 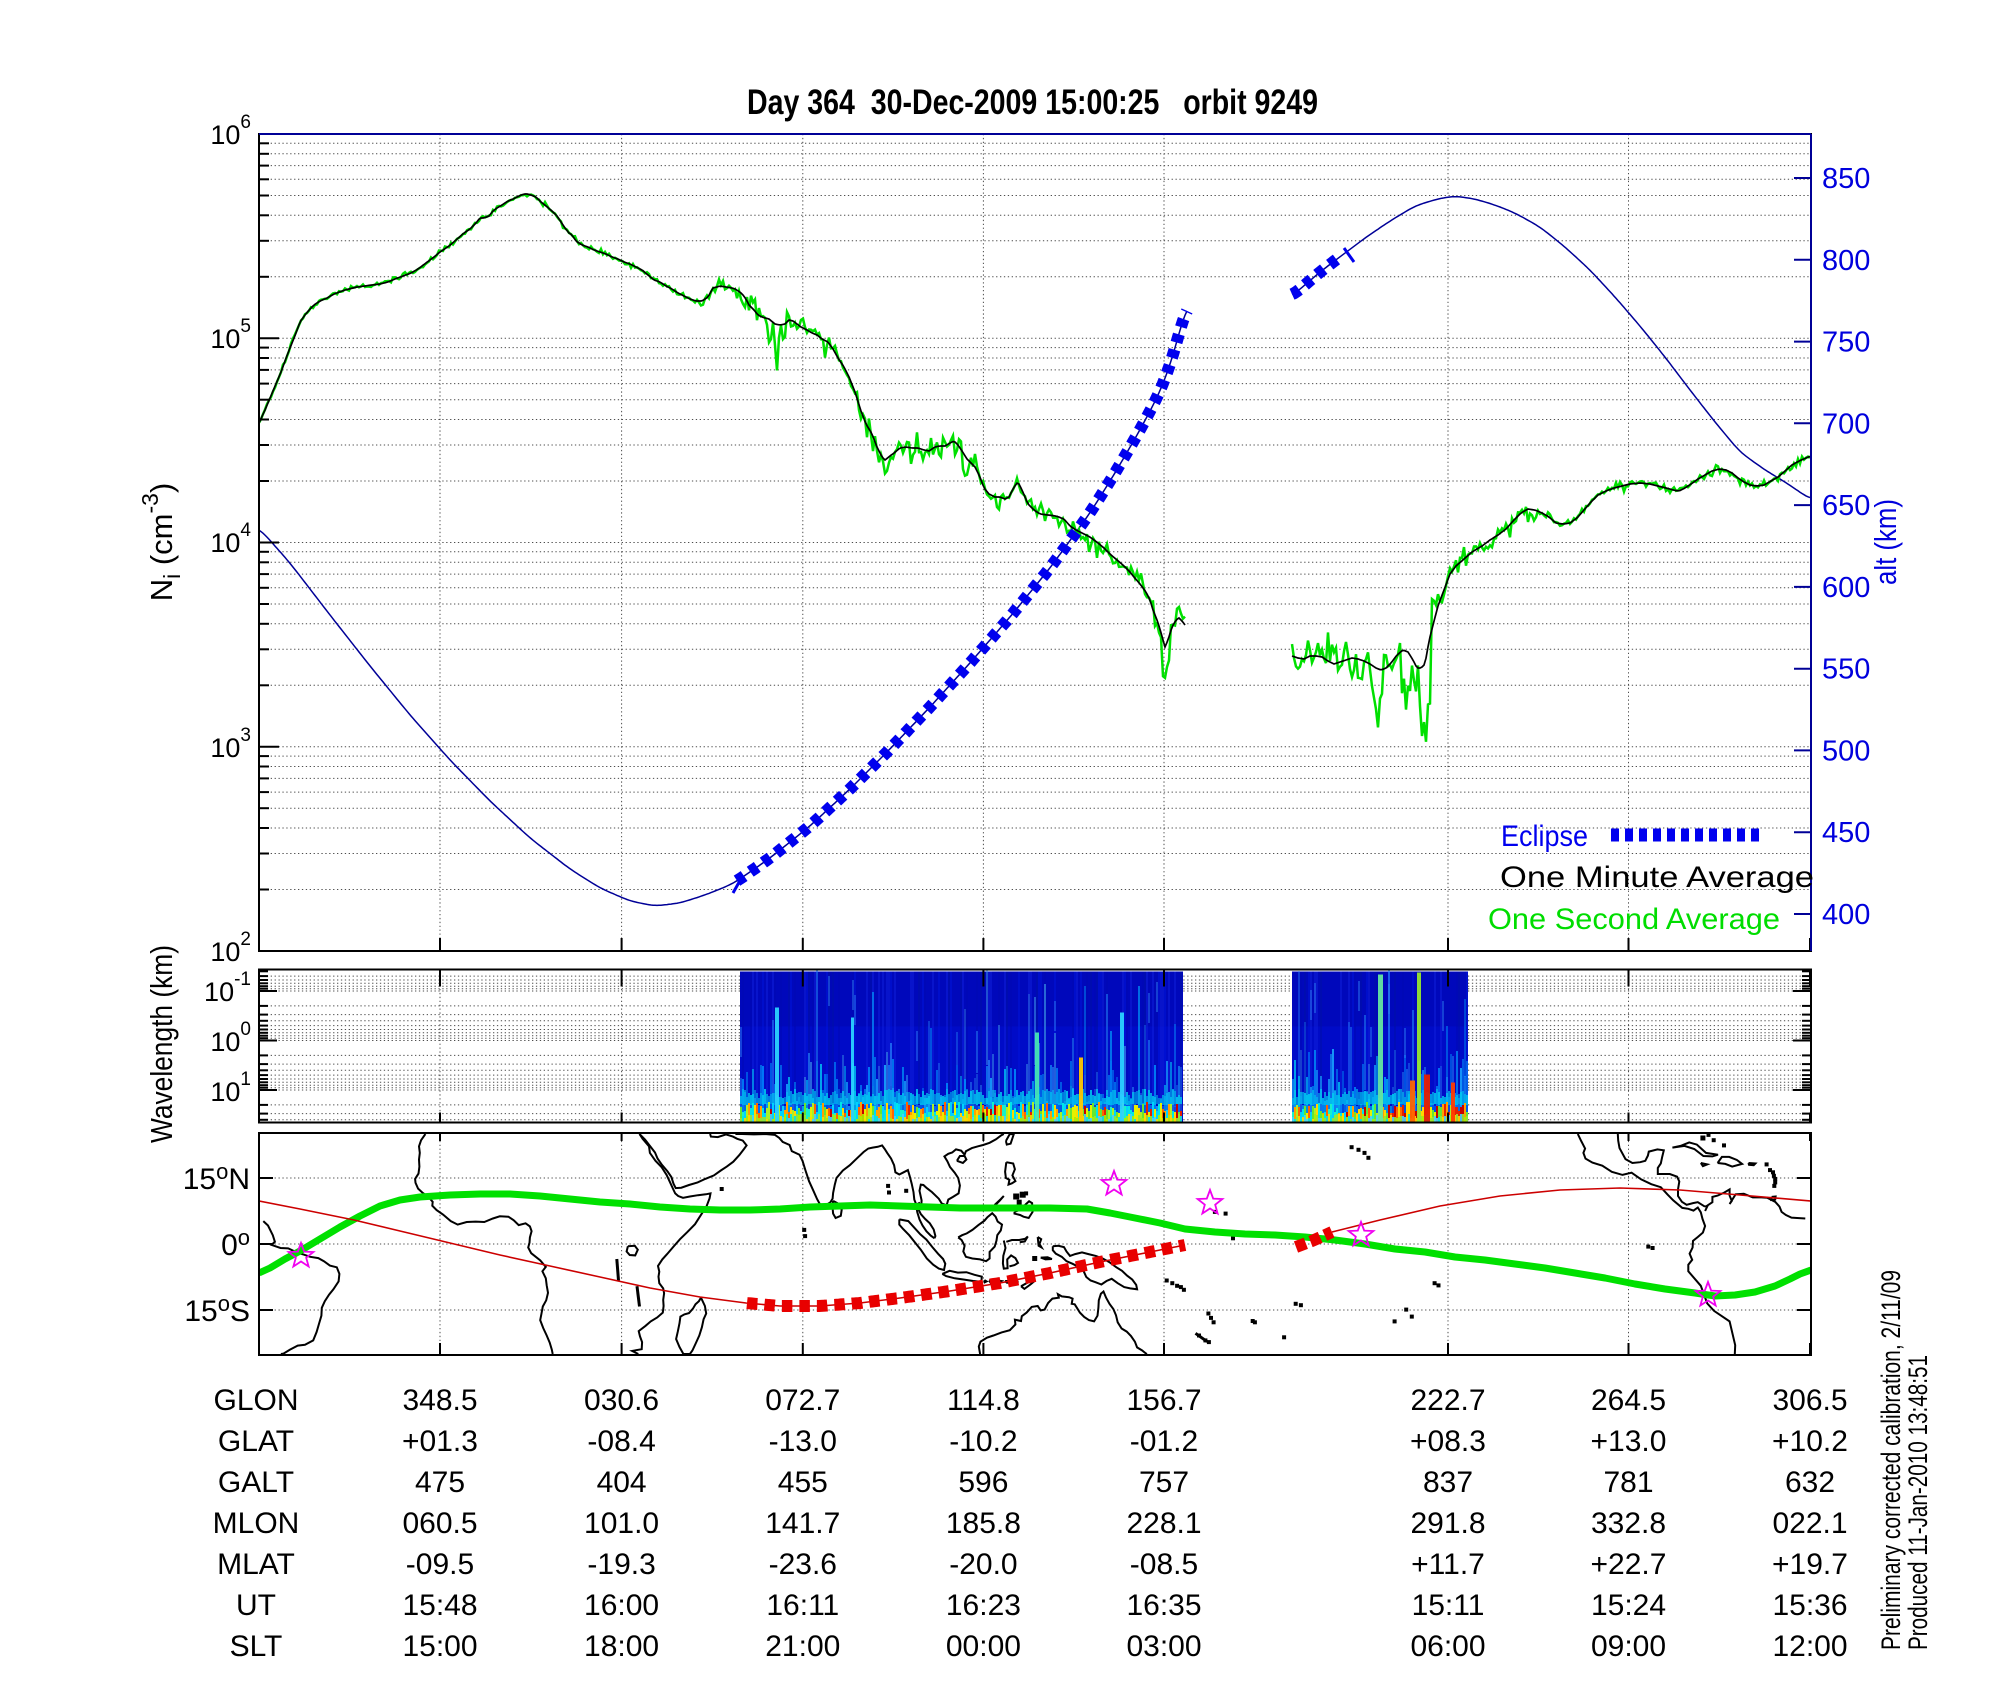 What do you see at coordinates (802, 1605) in the screenshot?
I see `svg-text: 16:11` at bounding box center [802, 1605].